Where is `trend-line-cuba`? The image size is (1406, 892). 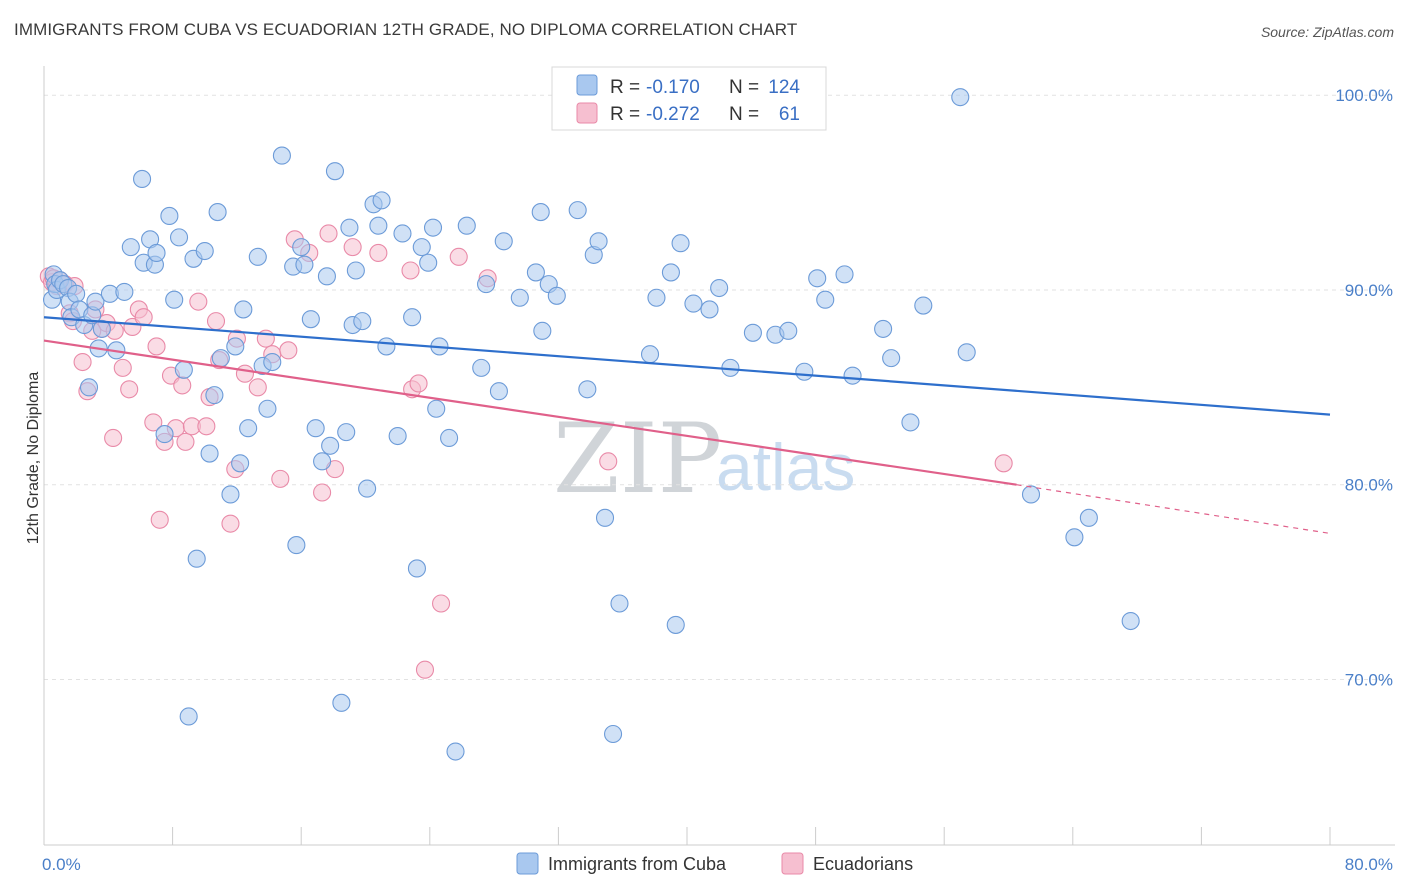
trend-line-cuba is located at coordinates (687, 366).